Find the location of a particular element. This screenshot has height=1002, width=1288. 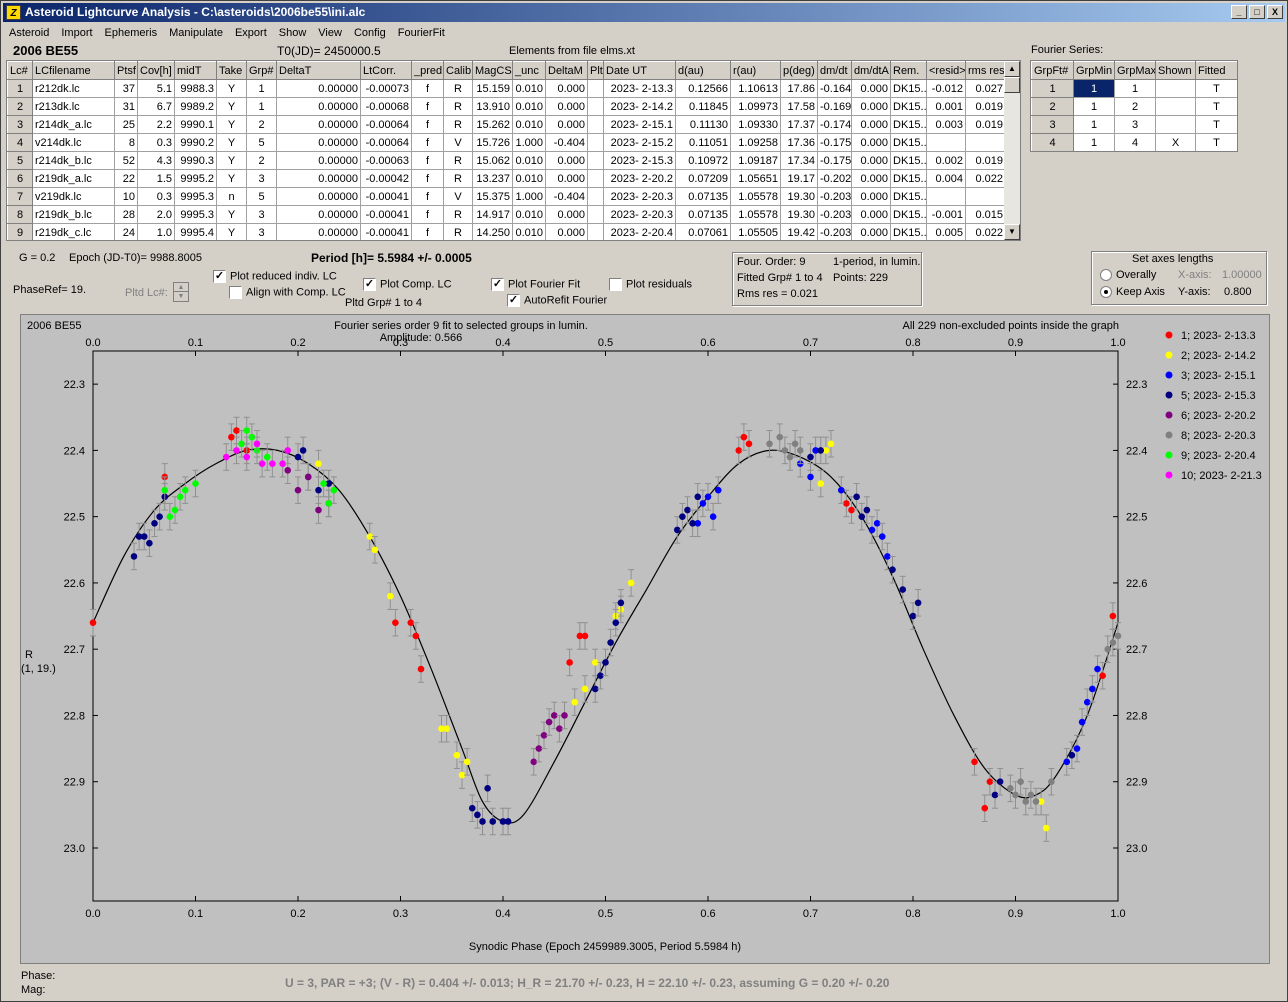

row-number: 3 is located at coordinates (20, 124).